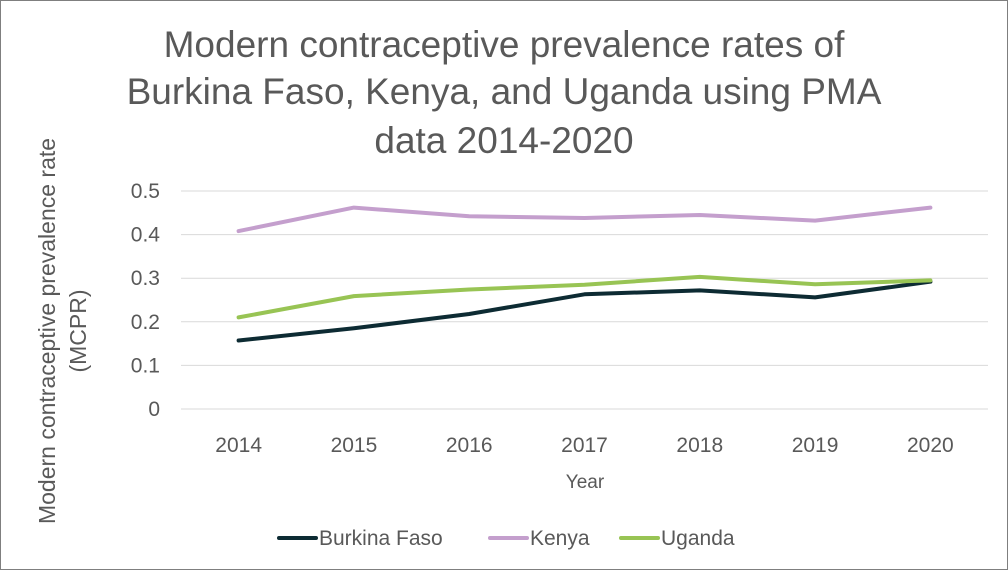 This screenshot has width=1008, height=570. Describe the element at coordinates (469, 445) in the screenshot. I see `x-tick-label: 2016` at that location.